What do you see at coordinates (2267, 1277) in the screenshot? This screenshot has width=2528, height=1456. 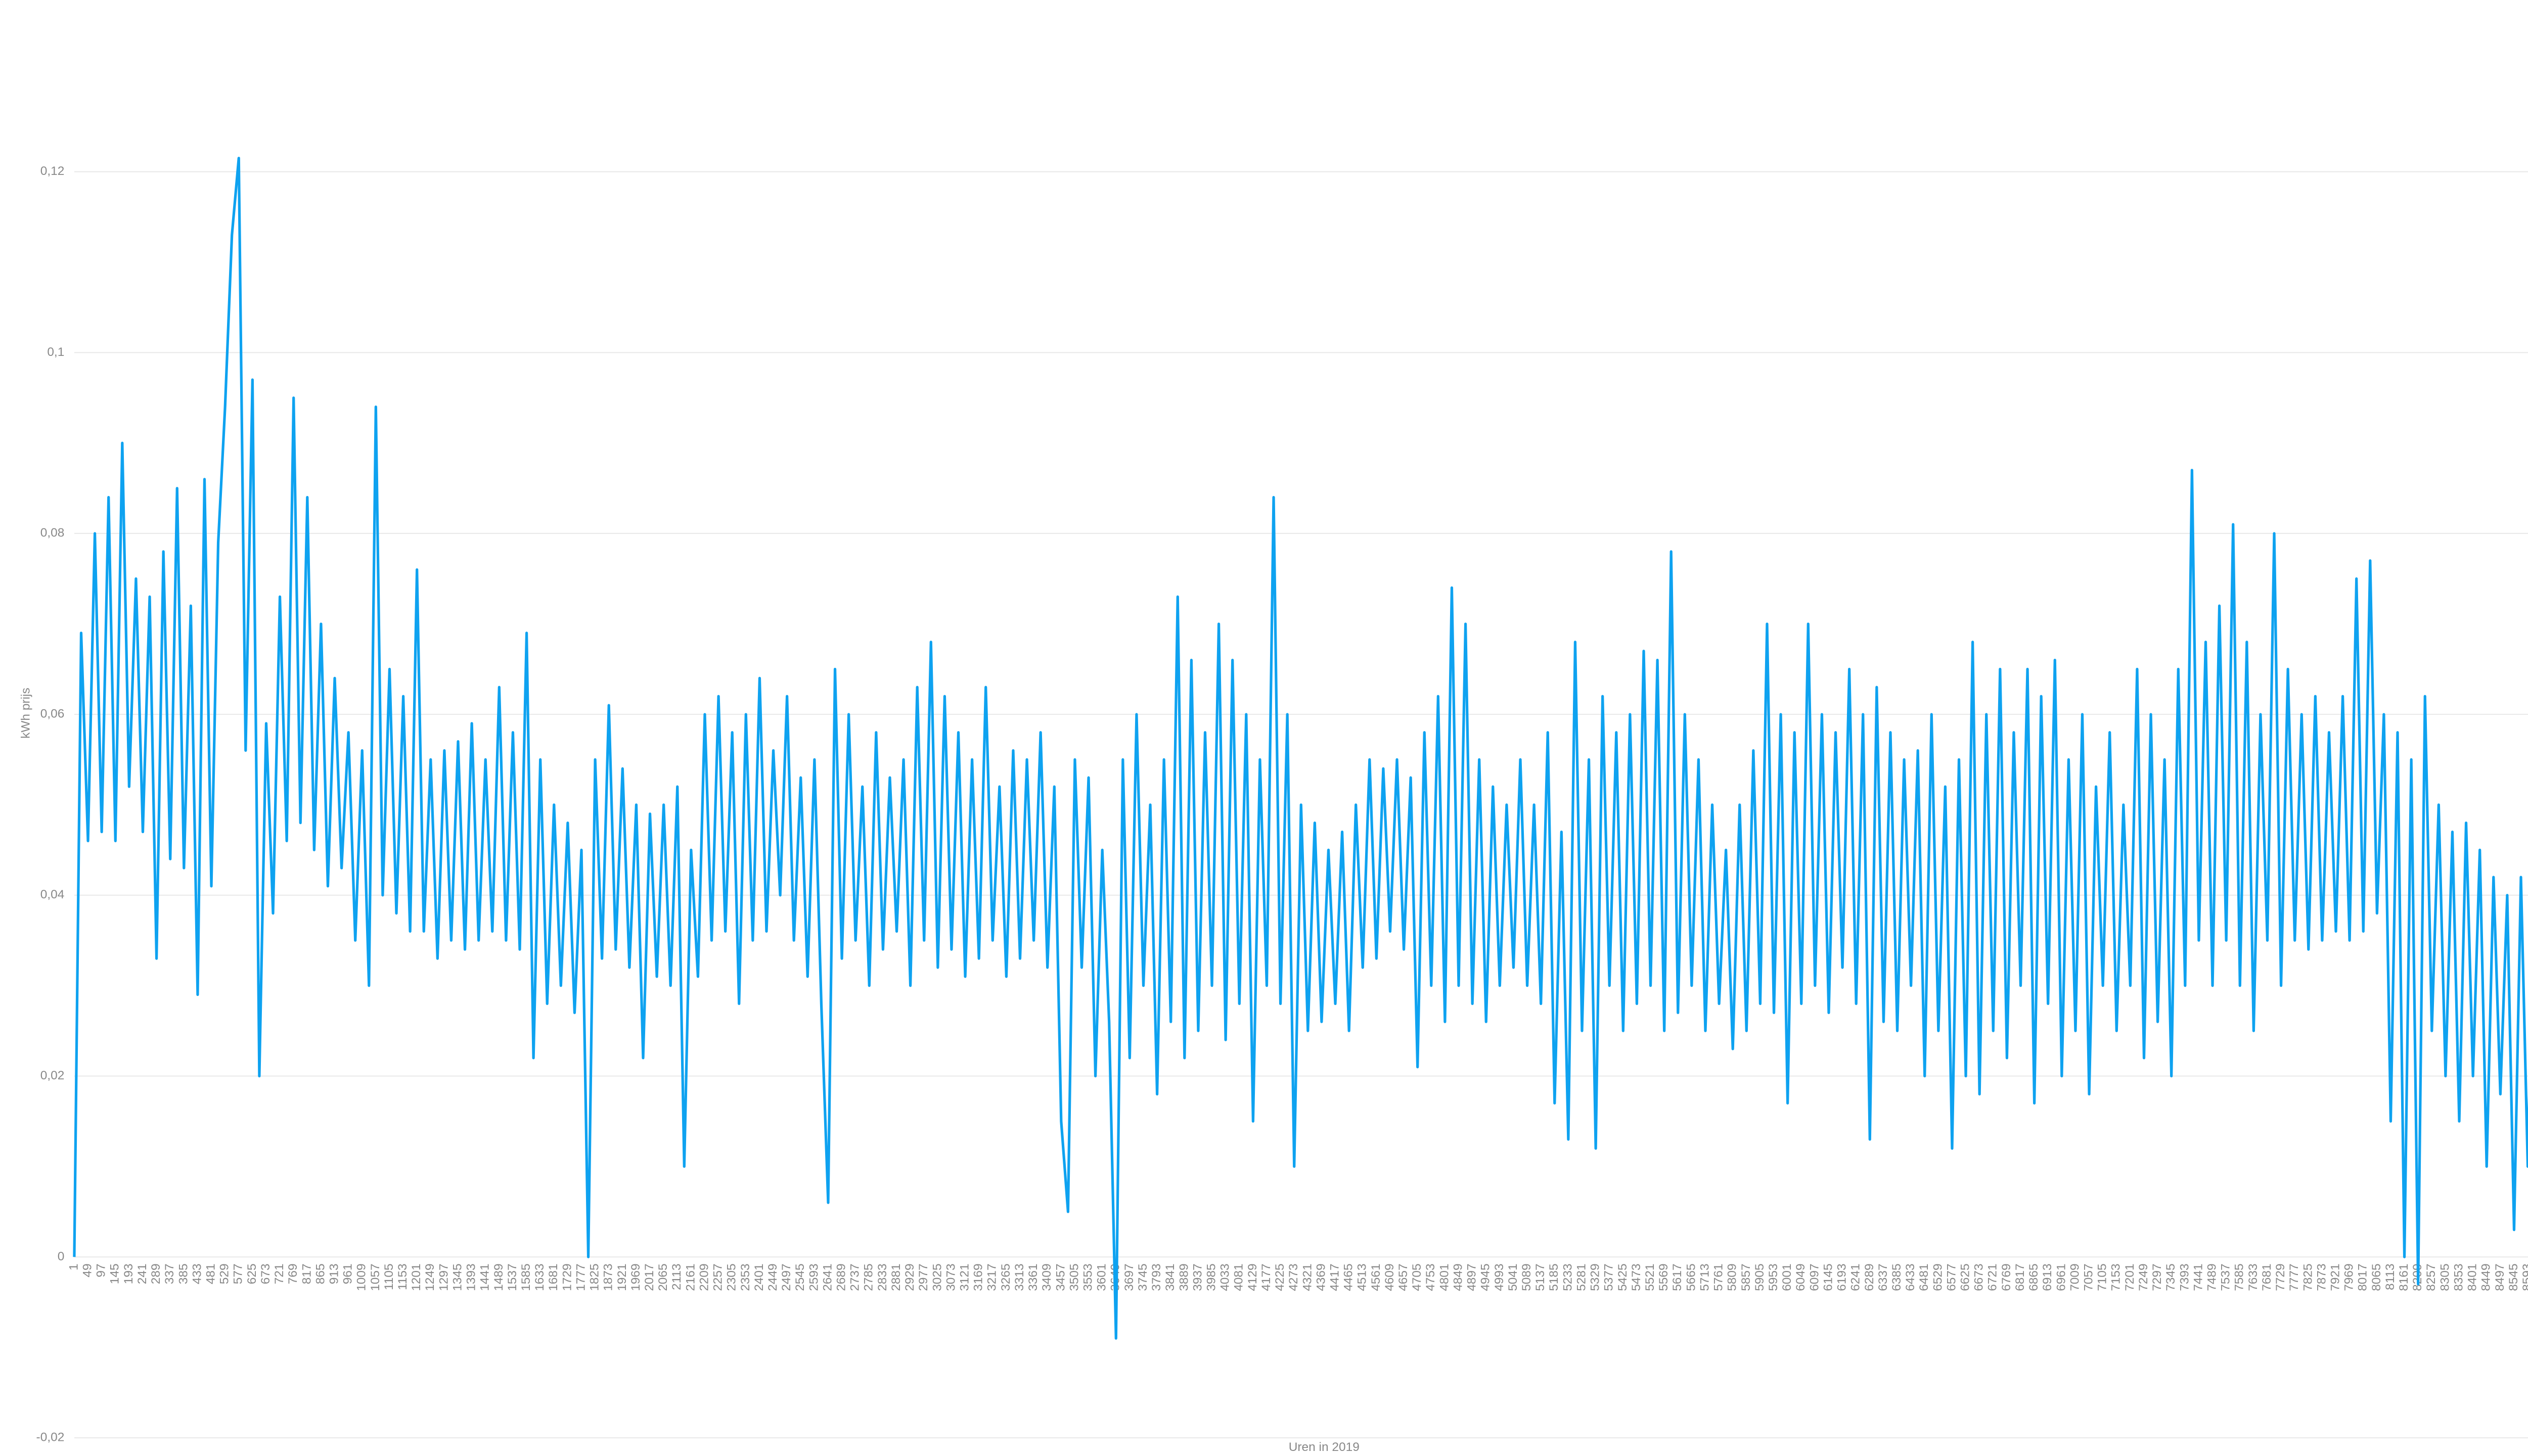 I see `x-tick-label: 7681` at bounding box center [2267, 1277].